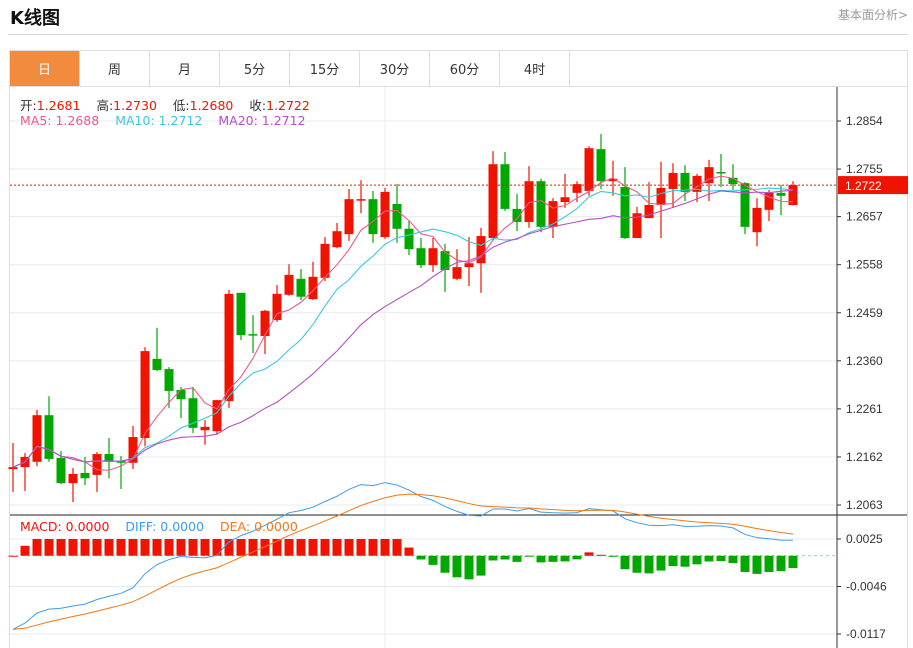 The width and height of the screenshot is (913, 648). I want to click on tab-15min: 15分, so click(325, 68).